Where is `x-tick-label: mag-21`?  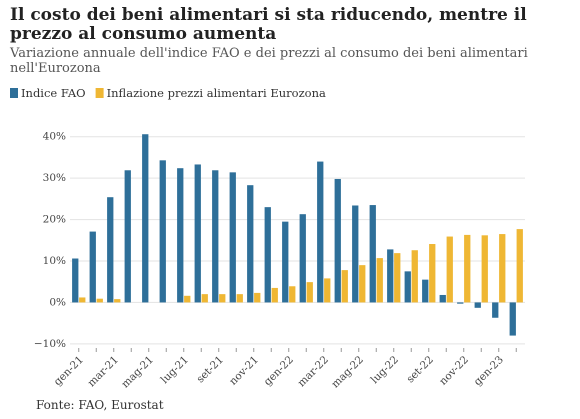 x-tick-label: mag-21 is located at coordinates (137, 372).